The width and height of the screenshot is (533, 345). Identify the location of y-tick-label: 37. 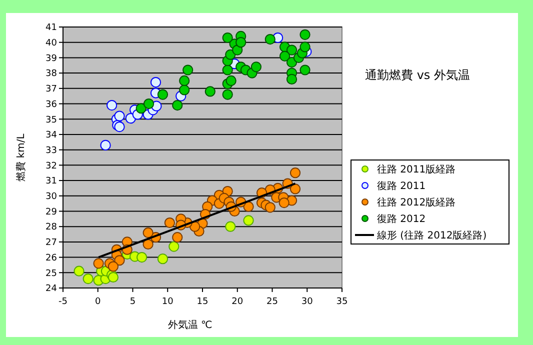
(51, 89).